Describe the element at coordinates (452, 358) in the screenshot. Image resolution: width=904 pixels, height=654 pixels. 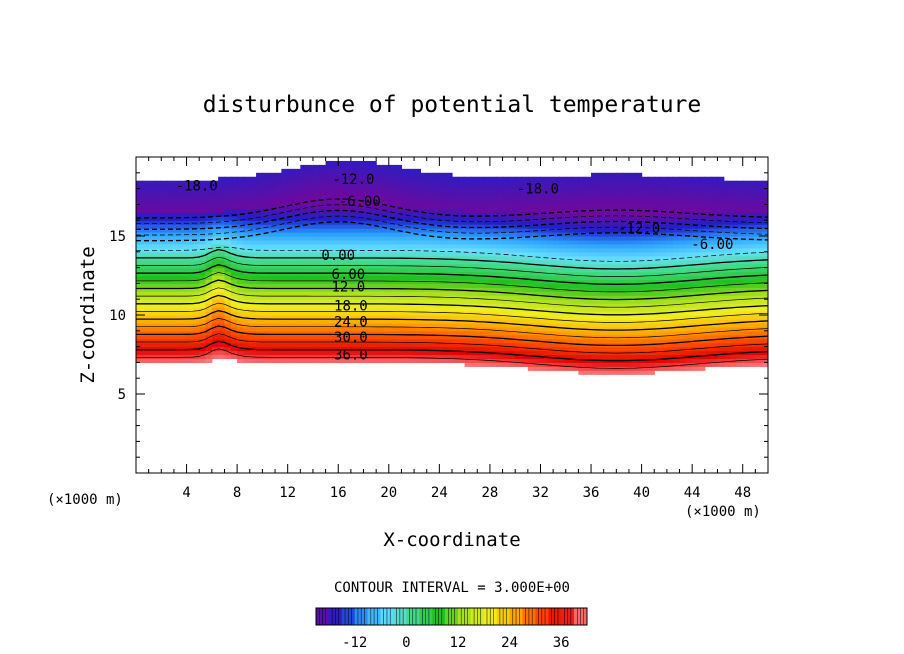
I see `contour-line` at that location.